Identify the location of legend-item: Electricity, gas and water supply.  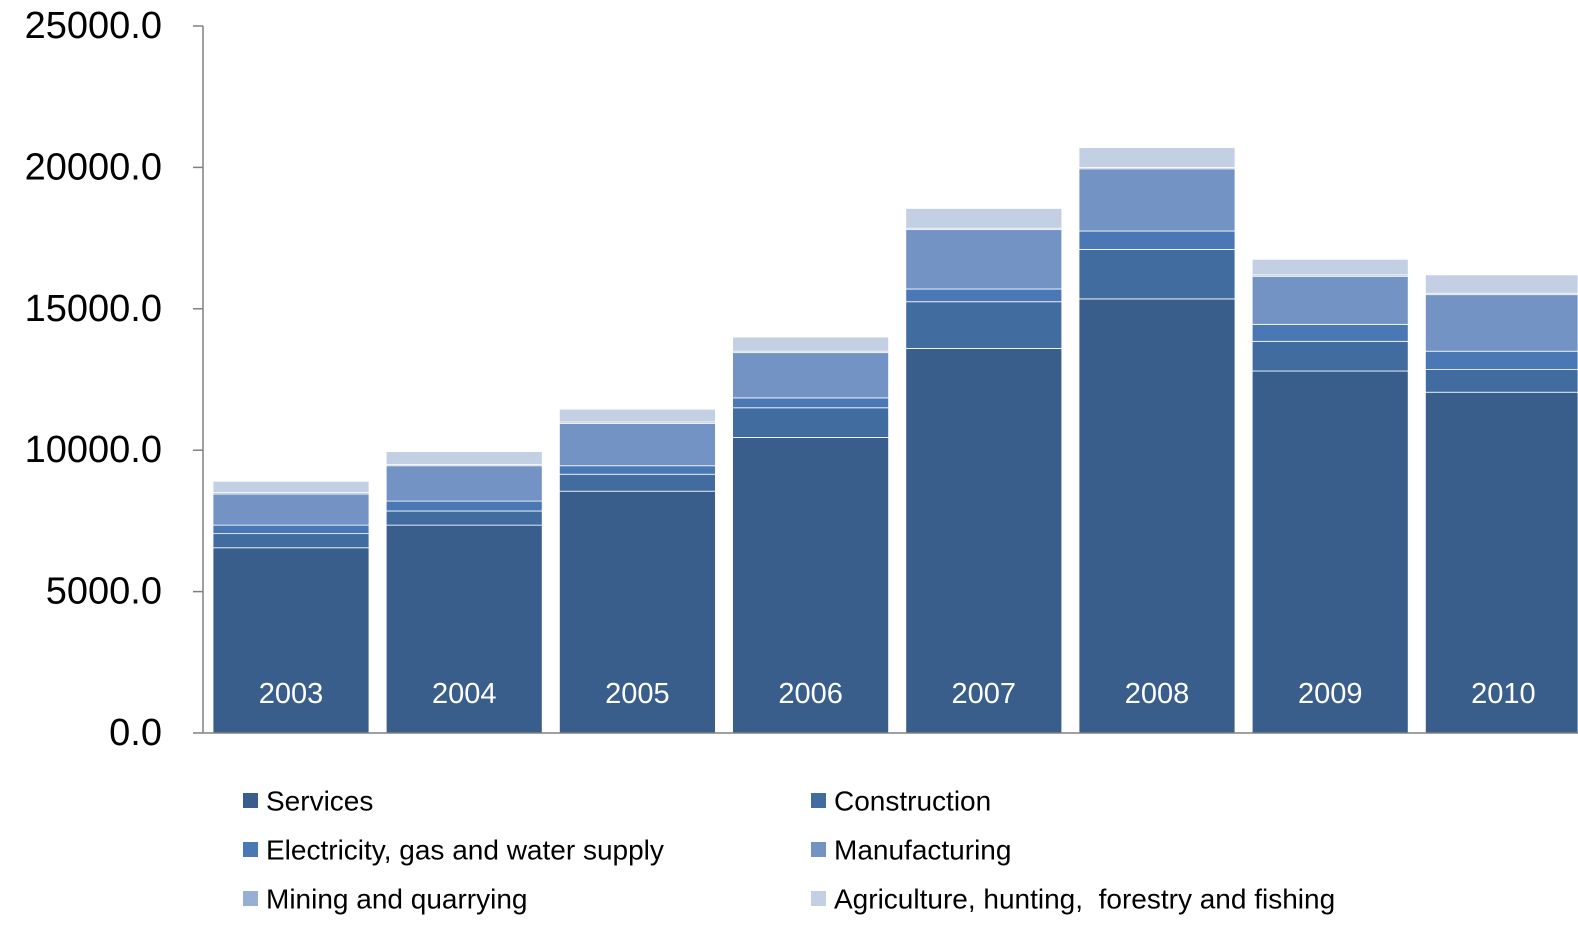
(453, 850).